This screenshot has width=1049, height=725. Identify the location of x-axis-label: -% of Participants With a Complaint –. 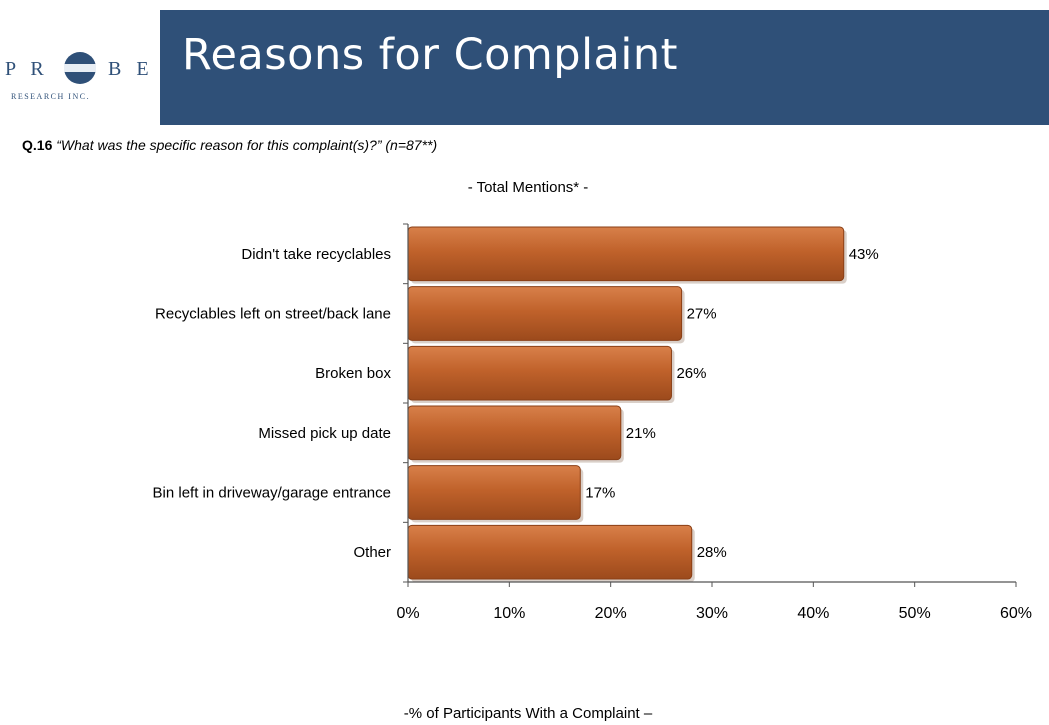
(528, 713).